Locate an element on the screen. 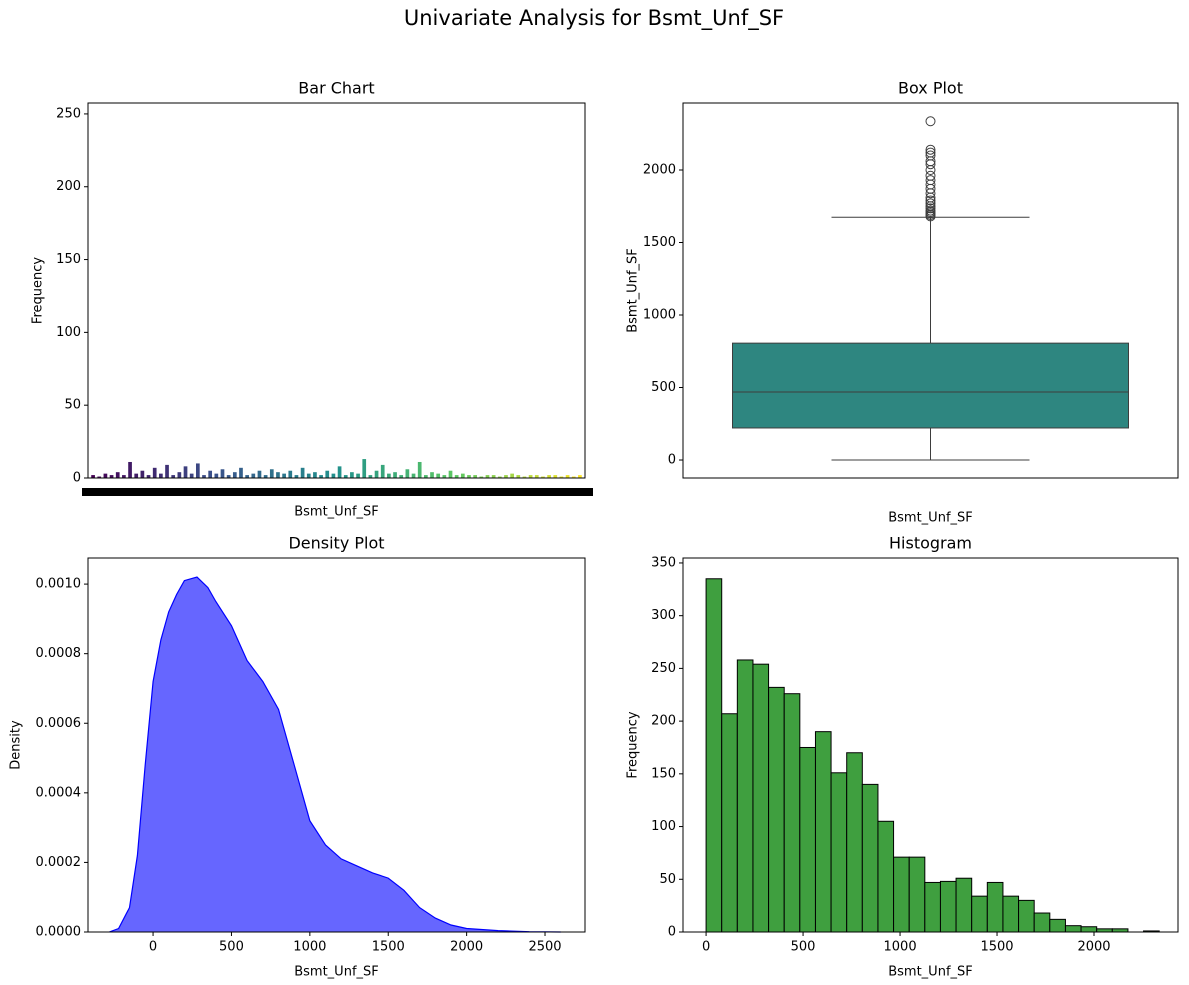  axes-title: Bar Chart is located at coordinates (336, 88).